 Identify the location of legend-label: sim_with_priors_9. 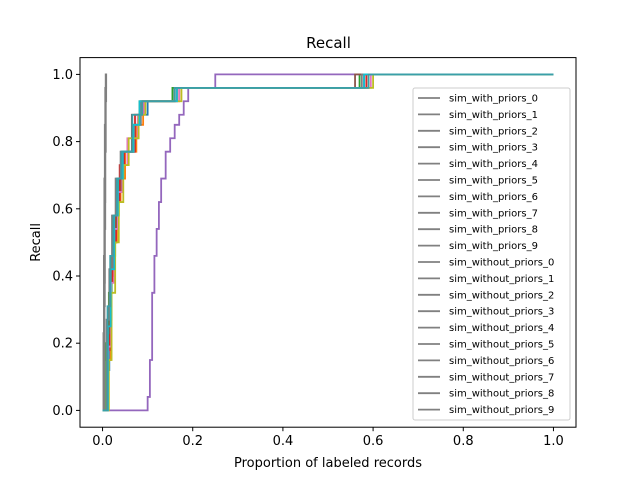
(493, 246).